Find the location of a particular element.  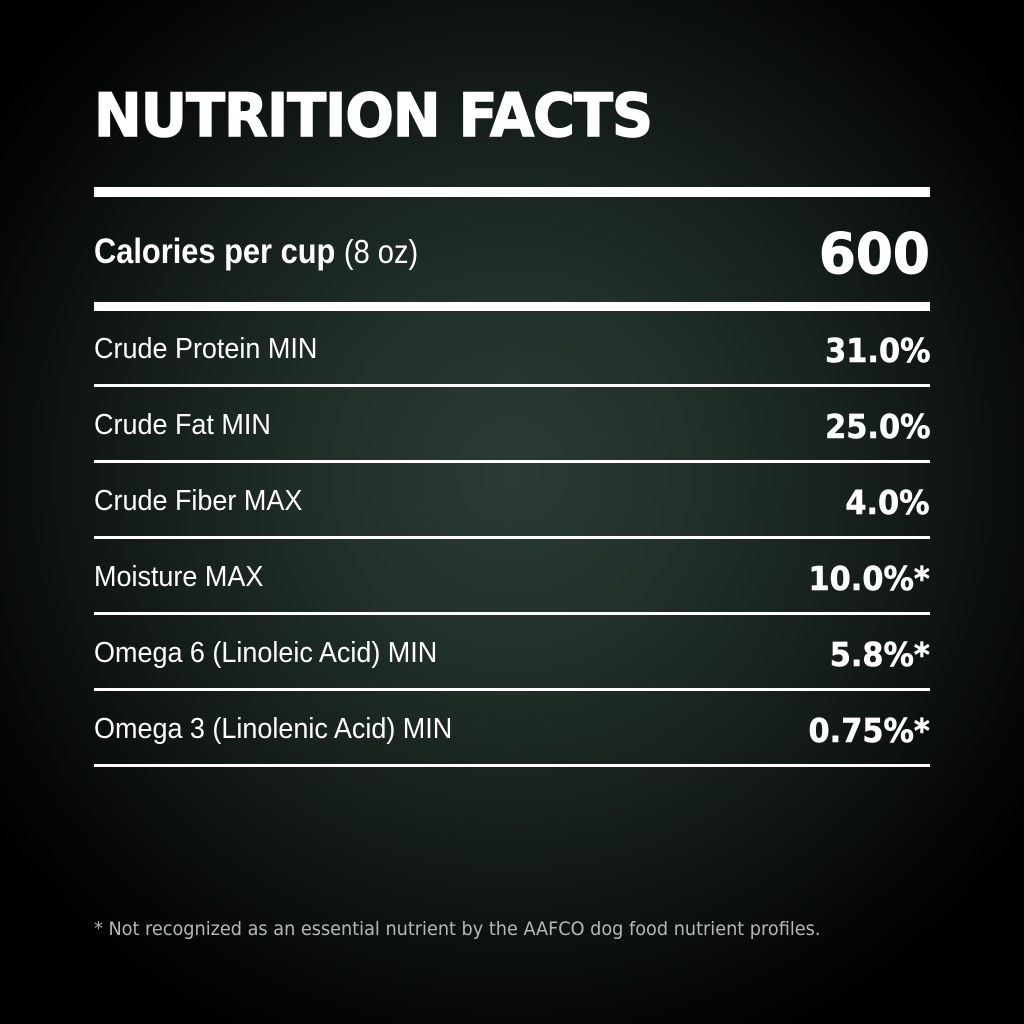

nutrient-label: Crude Fat MIN is located at coordinates (182, 425).